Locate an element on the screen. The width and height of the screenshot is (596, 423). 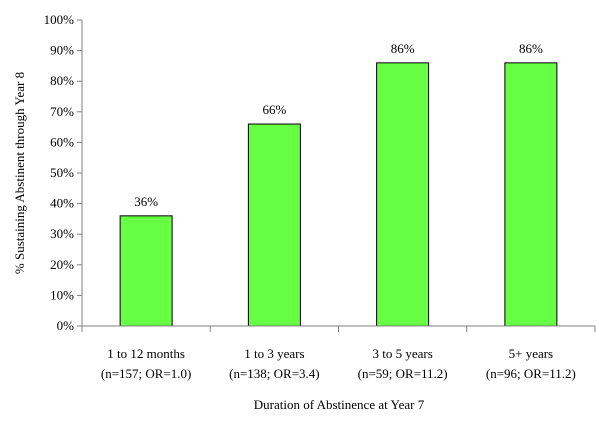
y-tick-label: 90% is located at coordinates (62, 50).